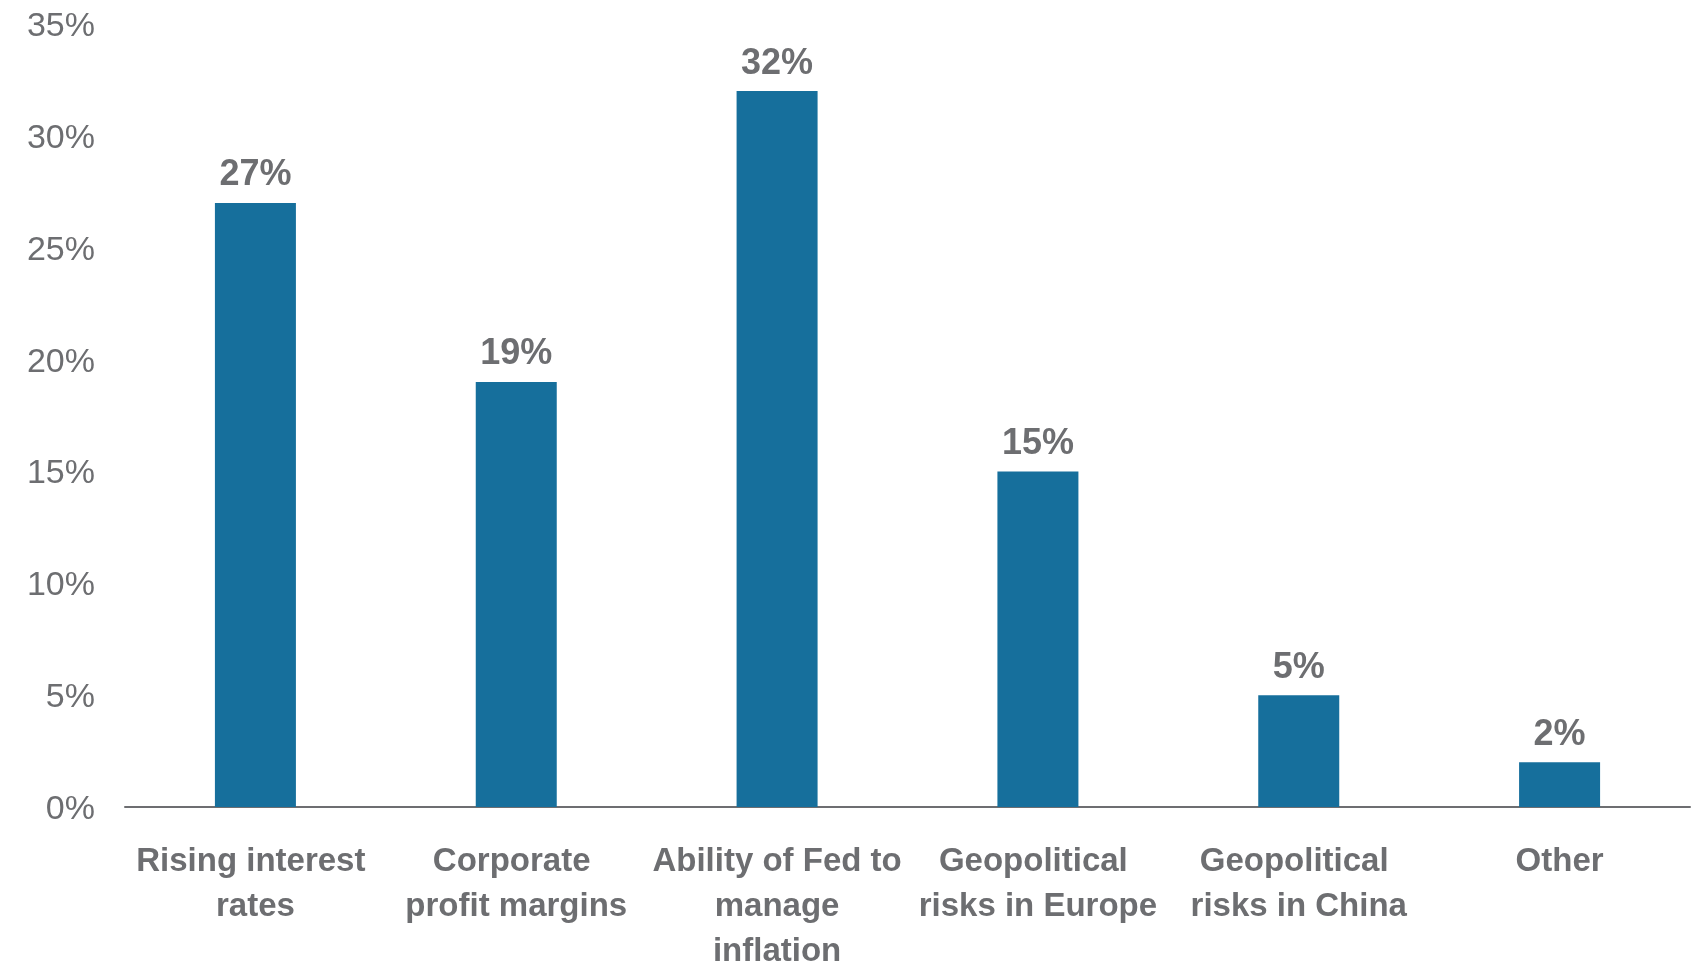  I want to click on y-tick-label: 20%, so click(60, 359).